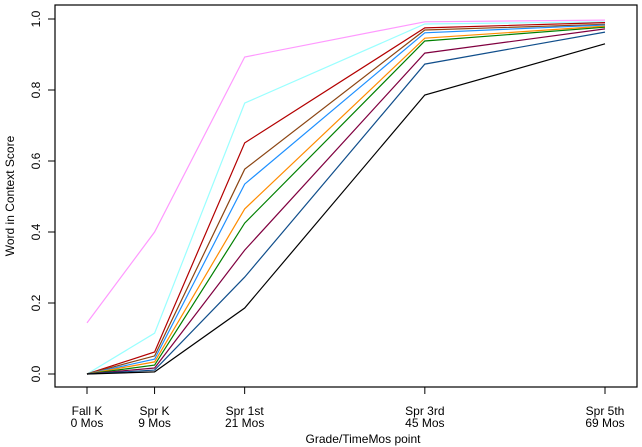  Describe the element at coordinates (604, 423) in the screenshot. I see `x-tick-label: 69 Mos` at that location.